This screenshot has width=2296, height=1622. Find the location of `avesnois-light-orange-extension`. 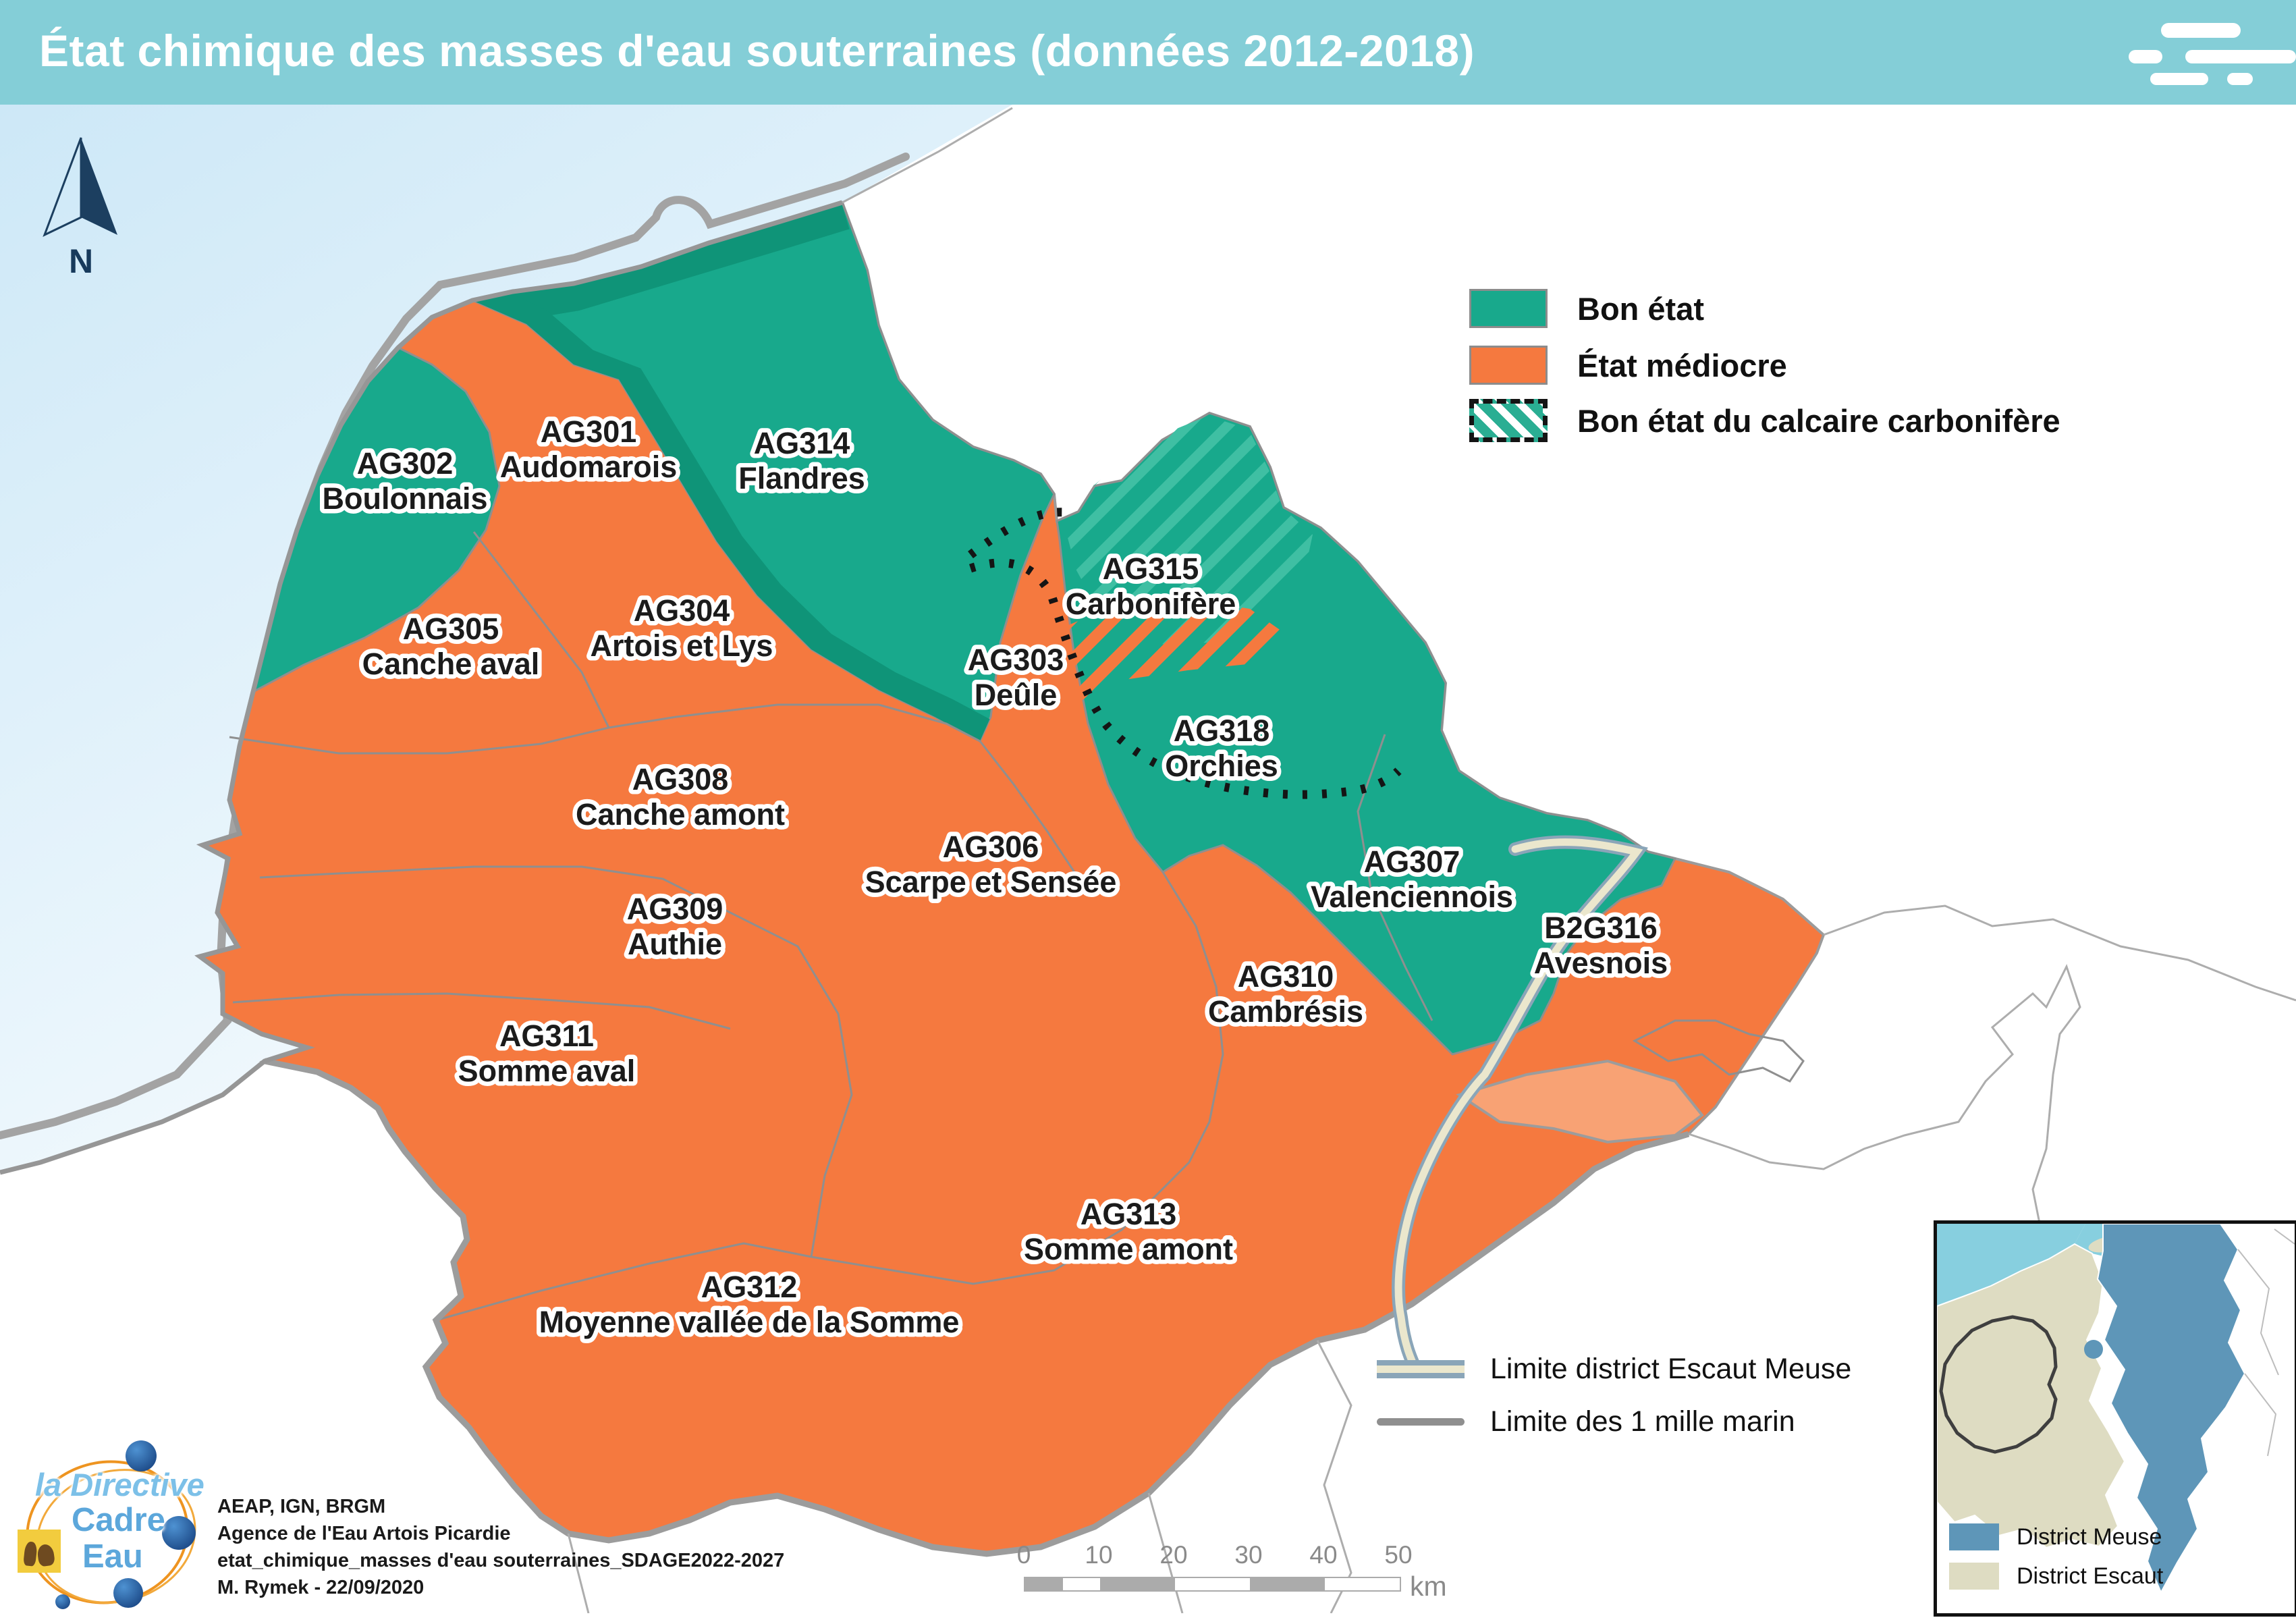

avesnois-light-orange-extension is located at coordinates (1580, 1101).